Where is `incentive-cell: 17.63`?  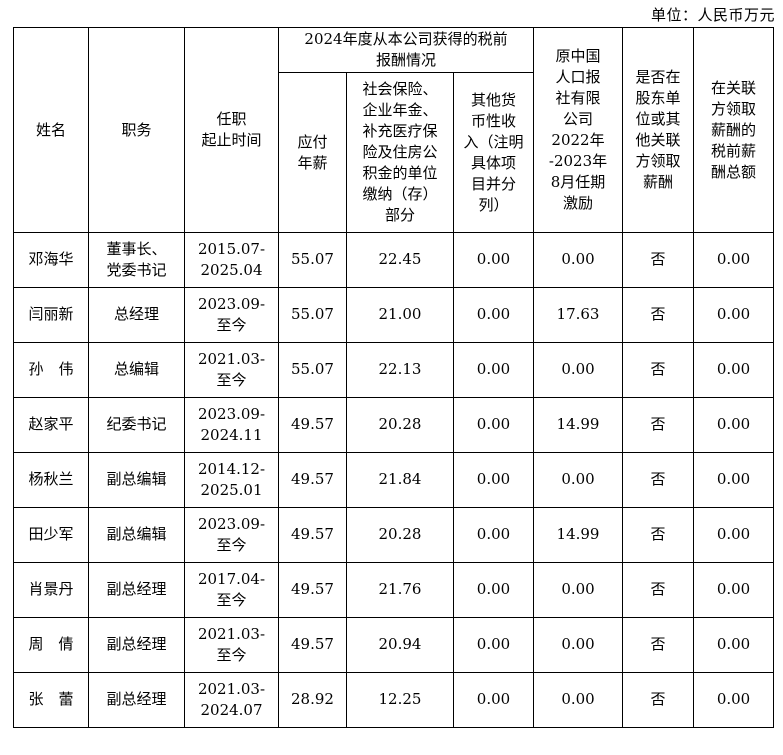
incentive-cell: 17.63 is located at coordinates (578, 315).